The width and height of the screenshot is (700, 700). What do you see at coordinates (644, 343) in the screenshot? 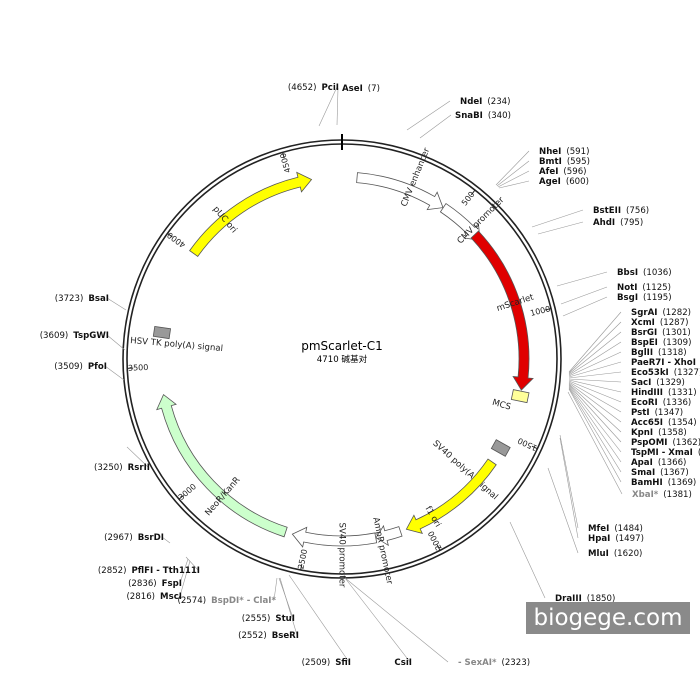
I see `site-name: BspEI` at bounding box center [644, 343].